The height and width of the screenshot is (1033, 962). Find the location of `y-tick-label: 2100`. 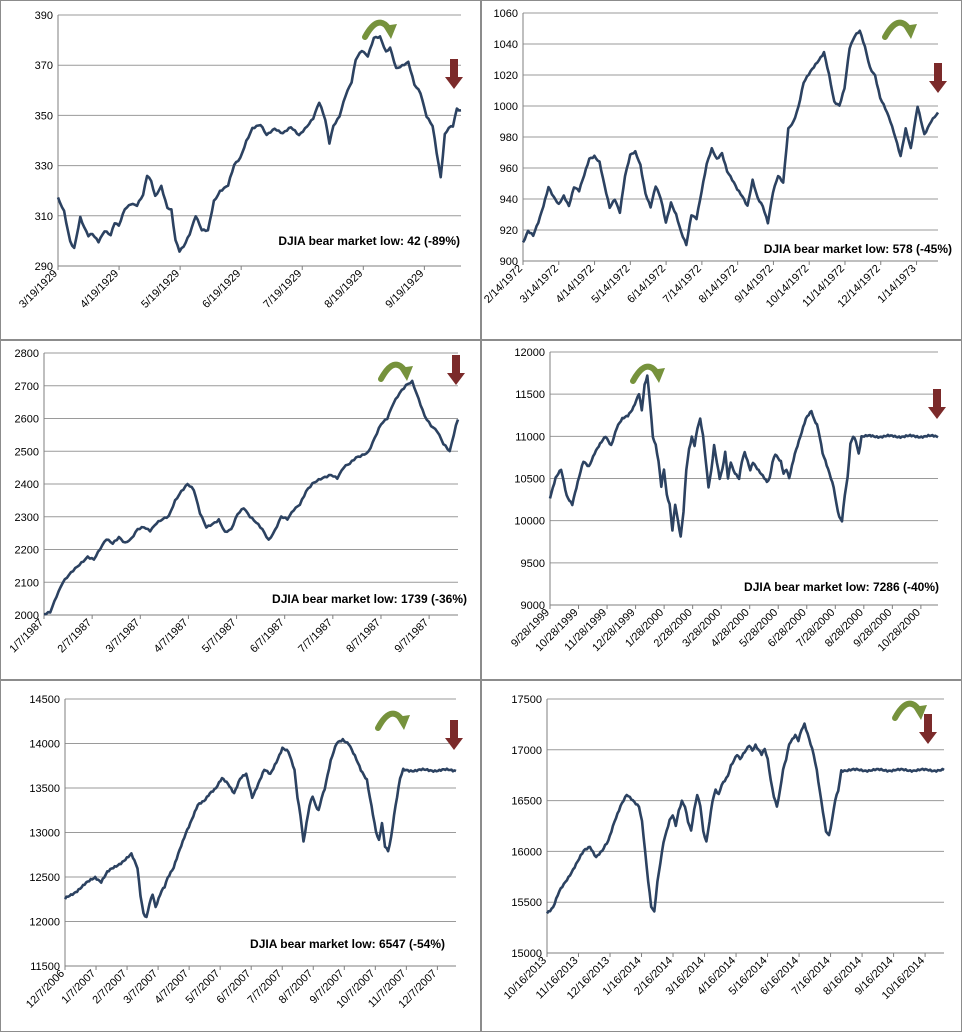

y-tick-label: 2100 is located at coordinates (27, 583).